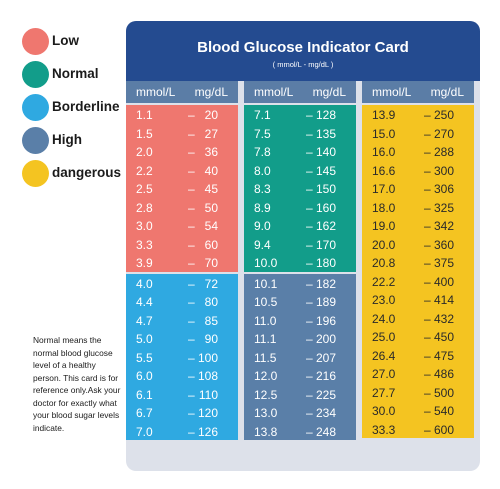 The height and width of the screenshot is (489, 500). Describe the element at coordinates (384, 392) in the screenshot. I see `mmol-value: 27.7` at that location.